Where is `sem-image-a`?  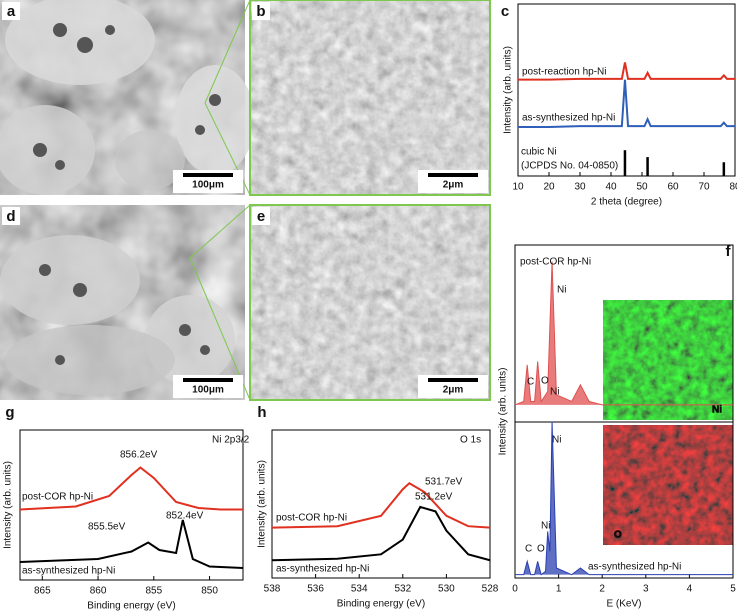
sem-image-a is located at coordinates (127, 97).